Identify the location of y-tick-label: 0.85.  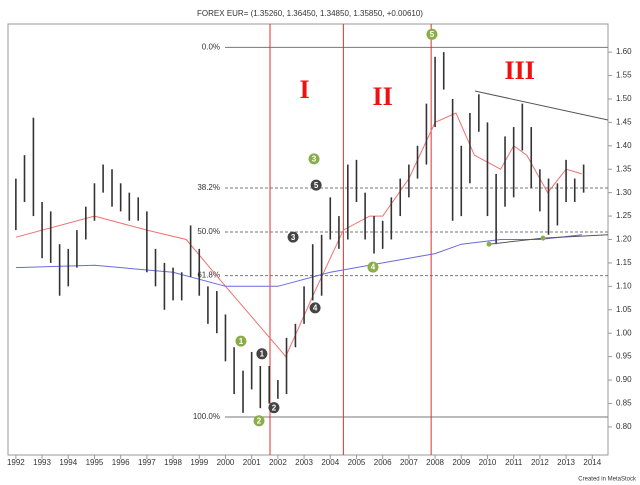
(624, 403).